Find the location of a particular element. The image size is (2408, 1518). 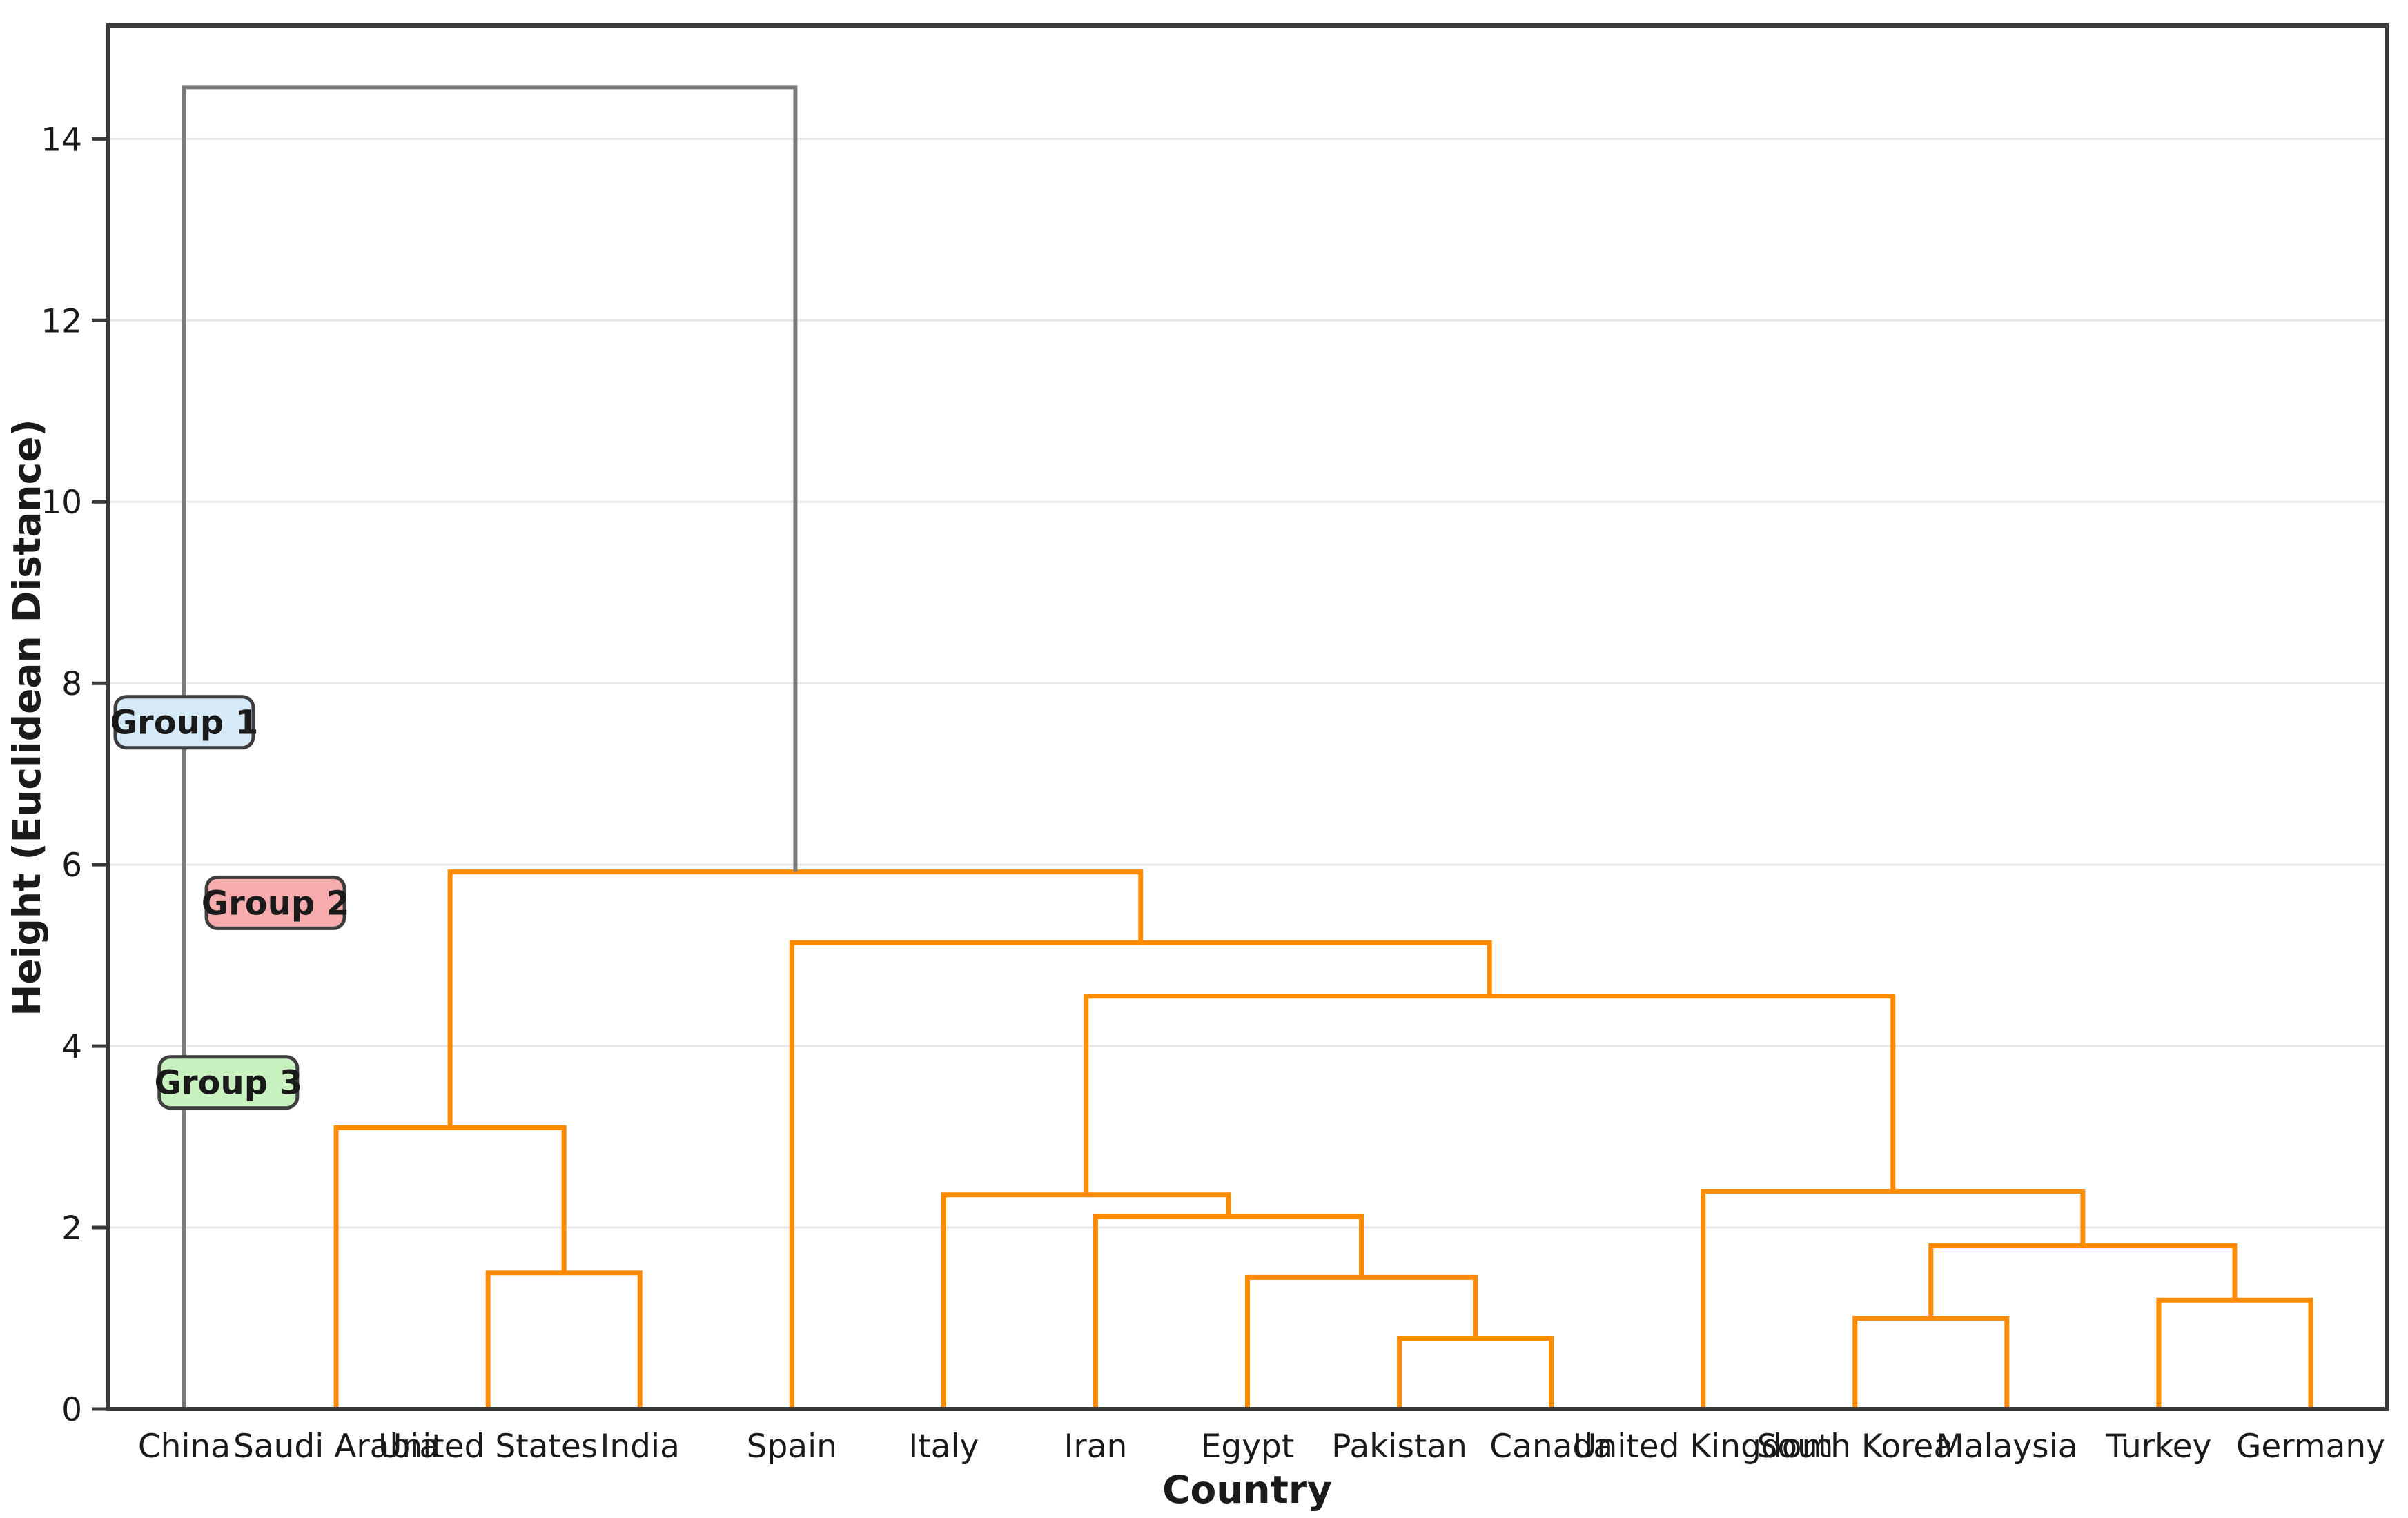

y-tick-label: 6 is located at coordinates (71, 866).